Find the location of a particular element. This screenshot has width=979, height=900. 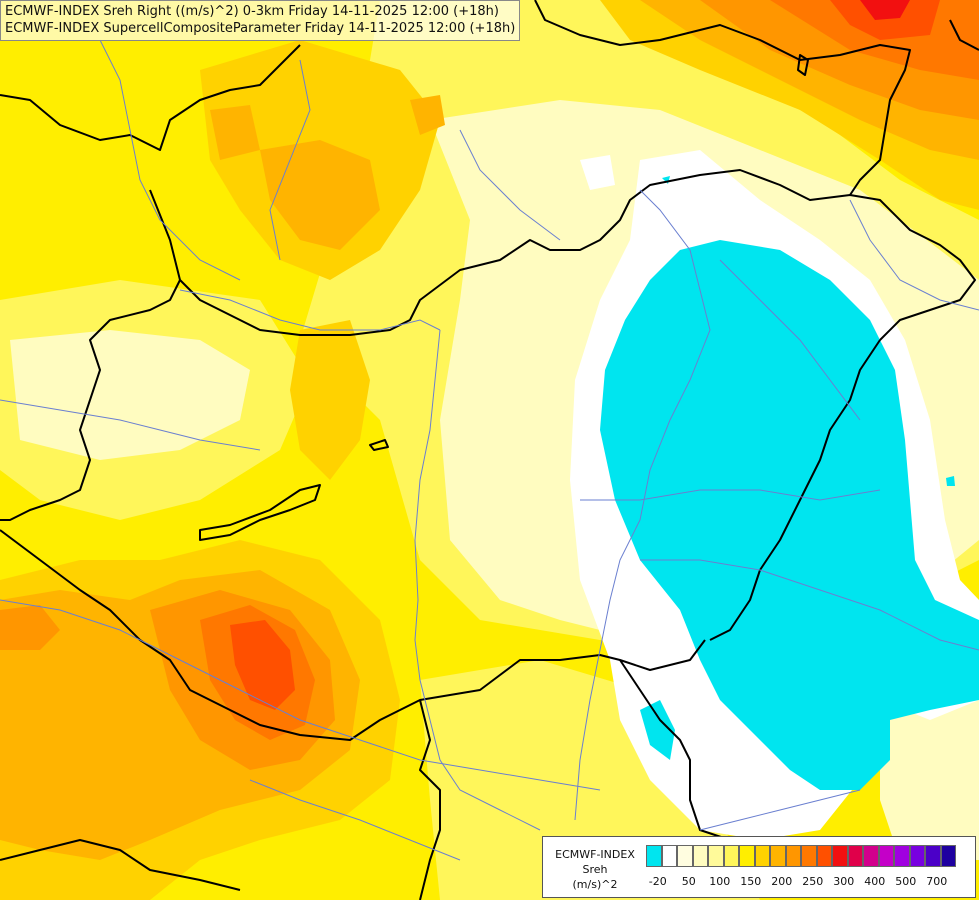

legend-tick-label: 300 is located at coordinates (844, 881).